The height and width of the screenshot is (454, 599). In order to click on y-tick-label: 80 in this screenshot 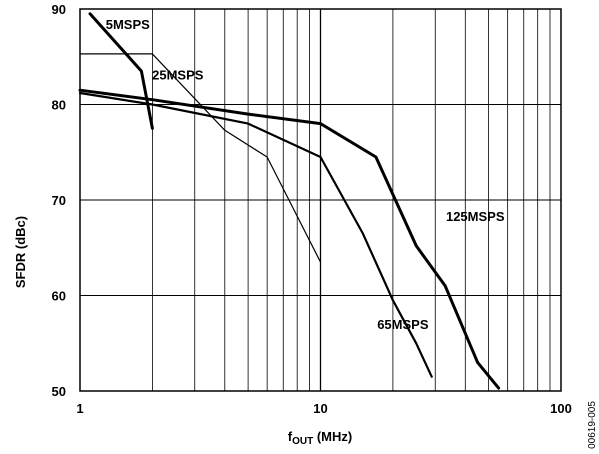, I will do `click(59, 105)`.